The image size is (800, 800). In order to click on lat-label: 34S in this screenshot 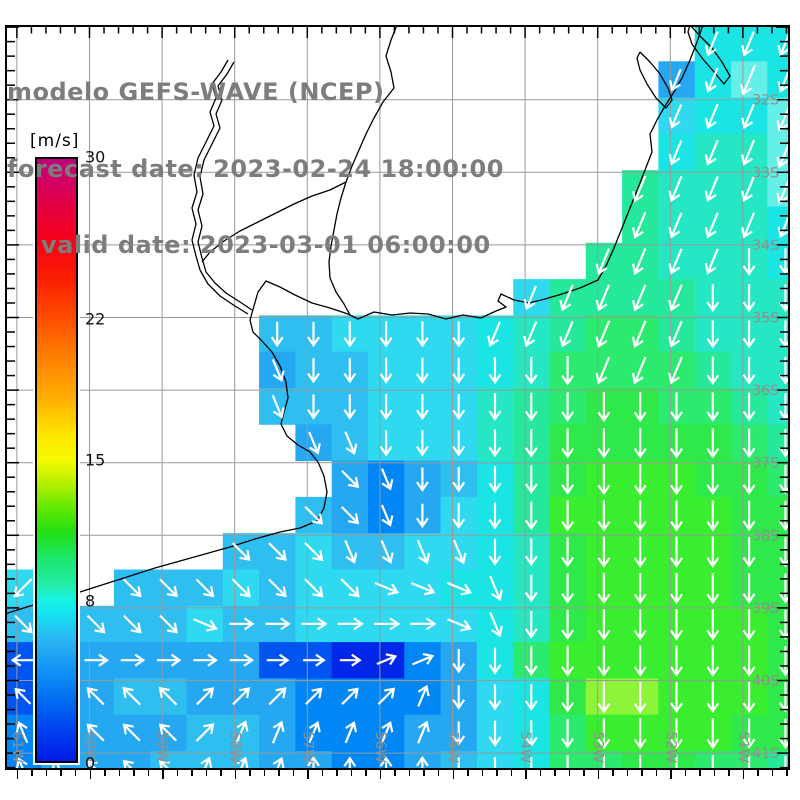, I will do `click(765, 246)`.